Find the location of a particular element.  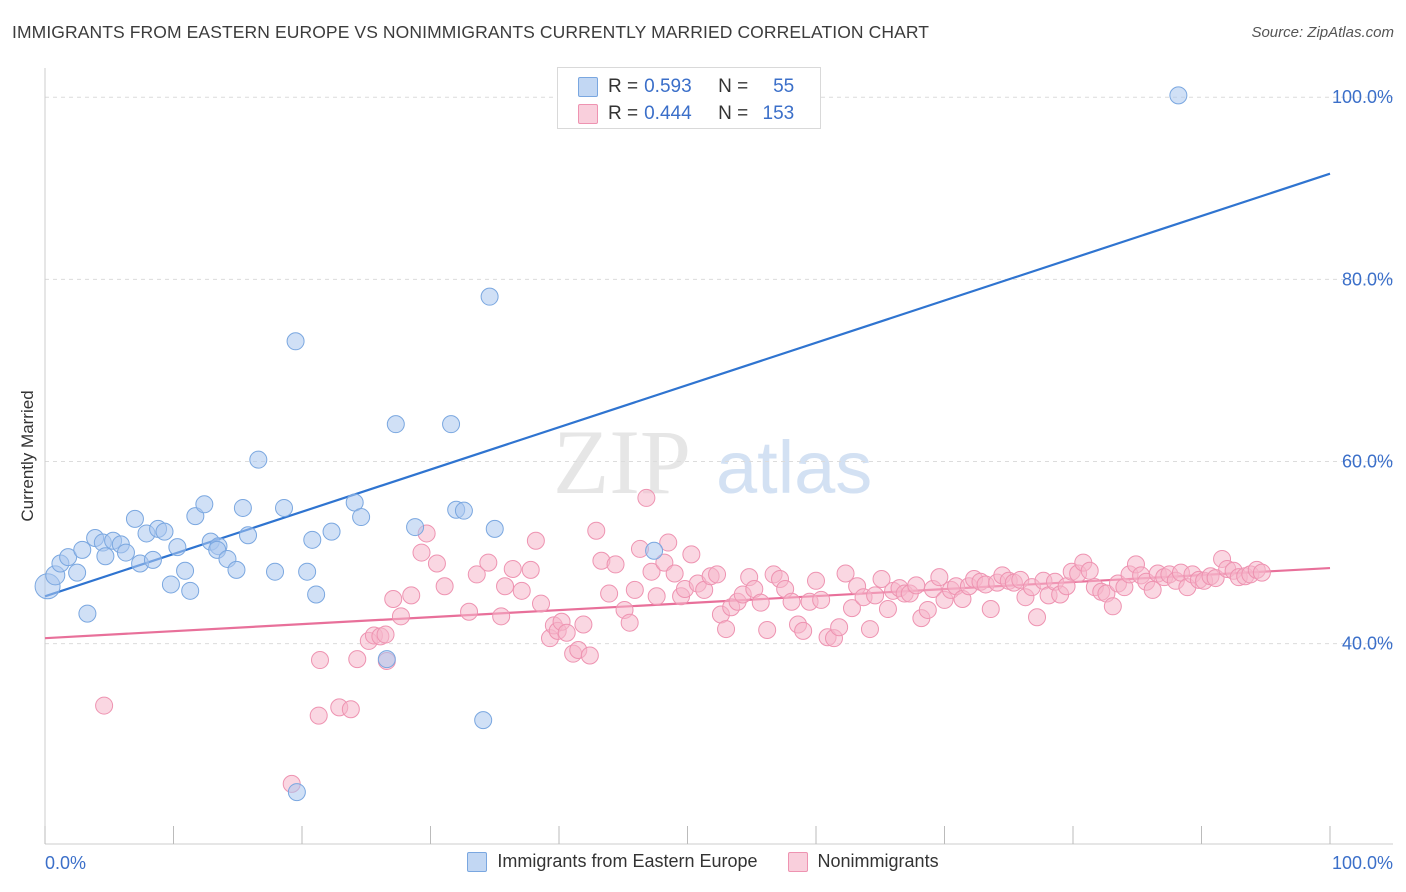

n-value: 153 is located at coordinates (778, 113).